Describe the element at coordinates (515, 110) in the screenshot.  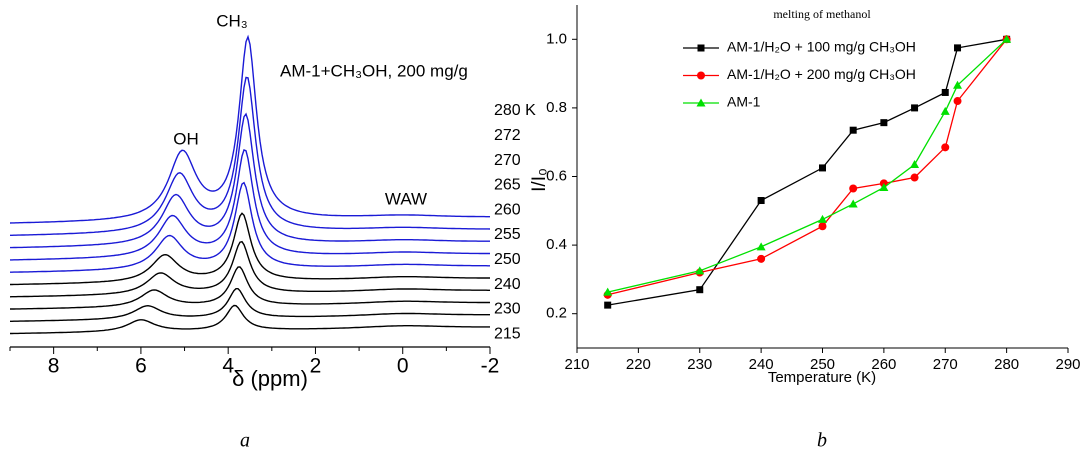
I see `series-label: 280 K` at that location.